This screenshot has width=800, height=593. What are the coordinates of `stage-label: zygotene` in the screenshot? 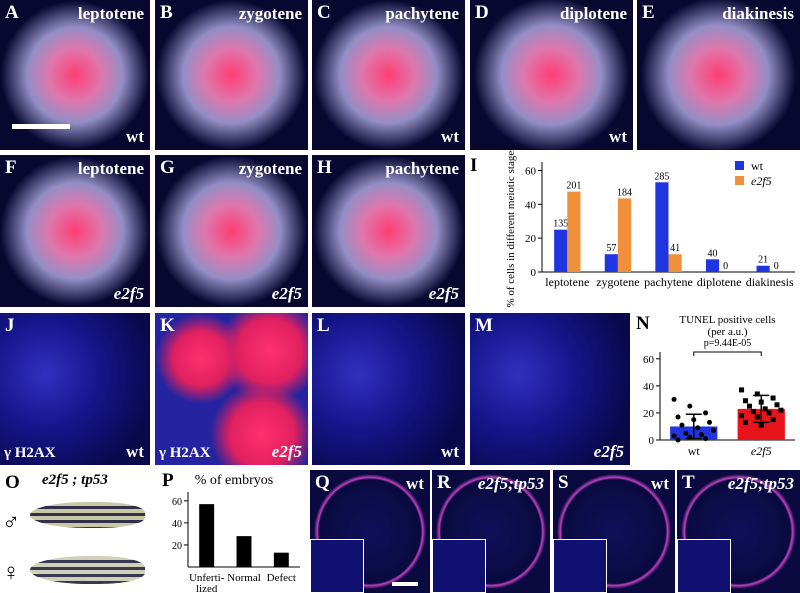 It's located at (270, 168).